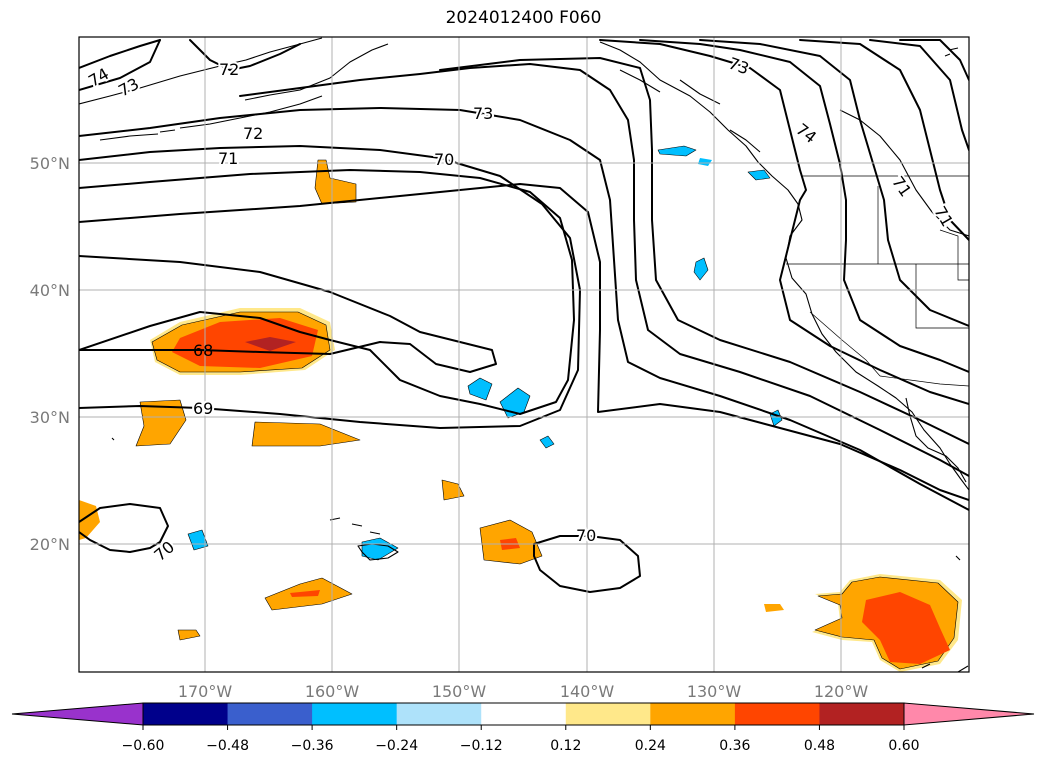 The width and height of the screenshot is (1047, 765). What do you see at coordinates (203, 408) in the screenshot?
I see `contour-label: 69` at bounding box center [203, 408].